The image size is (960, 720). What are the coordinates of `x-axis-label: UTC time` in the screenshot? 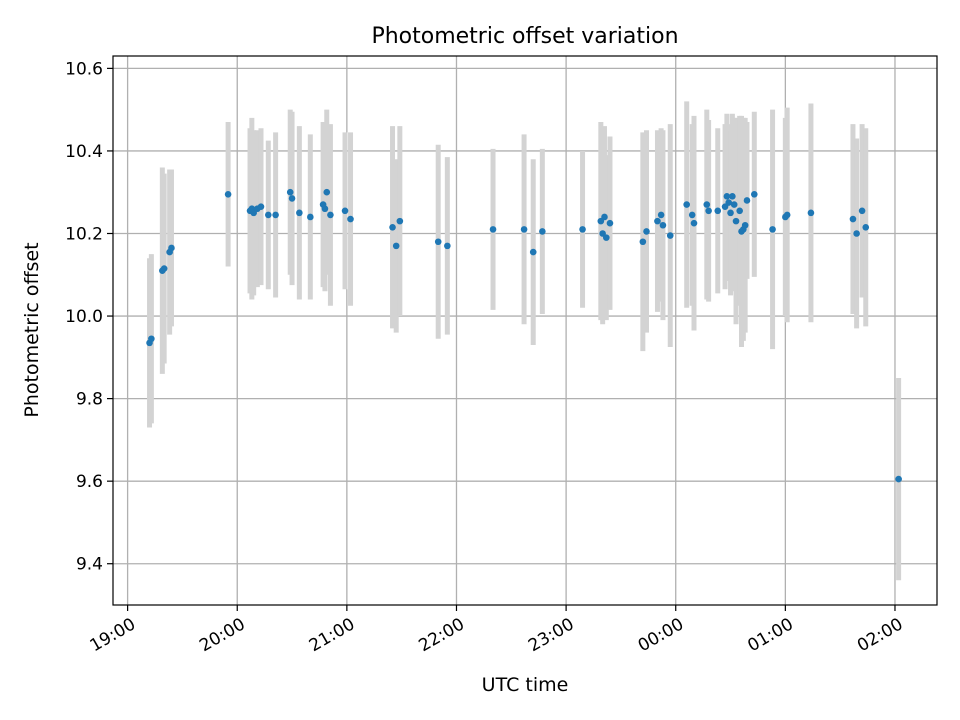 It's located at (525, 685).